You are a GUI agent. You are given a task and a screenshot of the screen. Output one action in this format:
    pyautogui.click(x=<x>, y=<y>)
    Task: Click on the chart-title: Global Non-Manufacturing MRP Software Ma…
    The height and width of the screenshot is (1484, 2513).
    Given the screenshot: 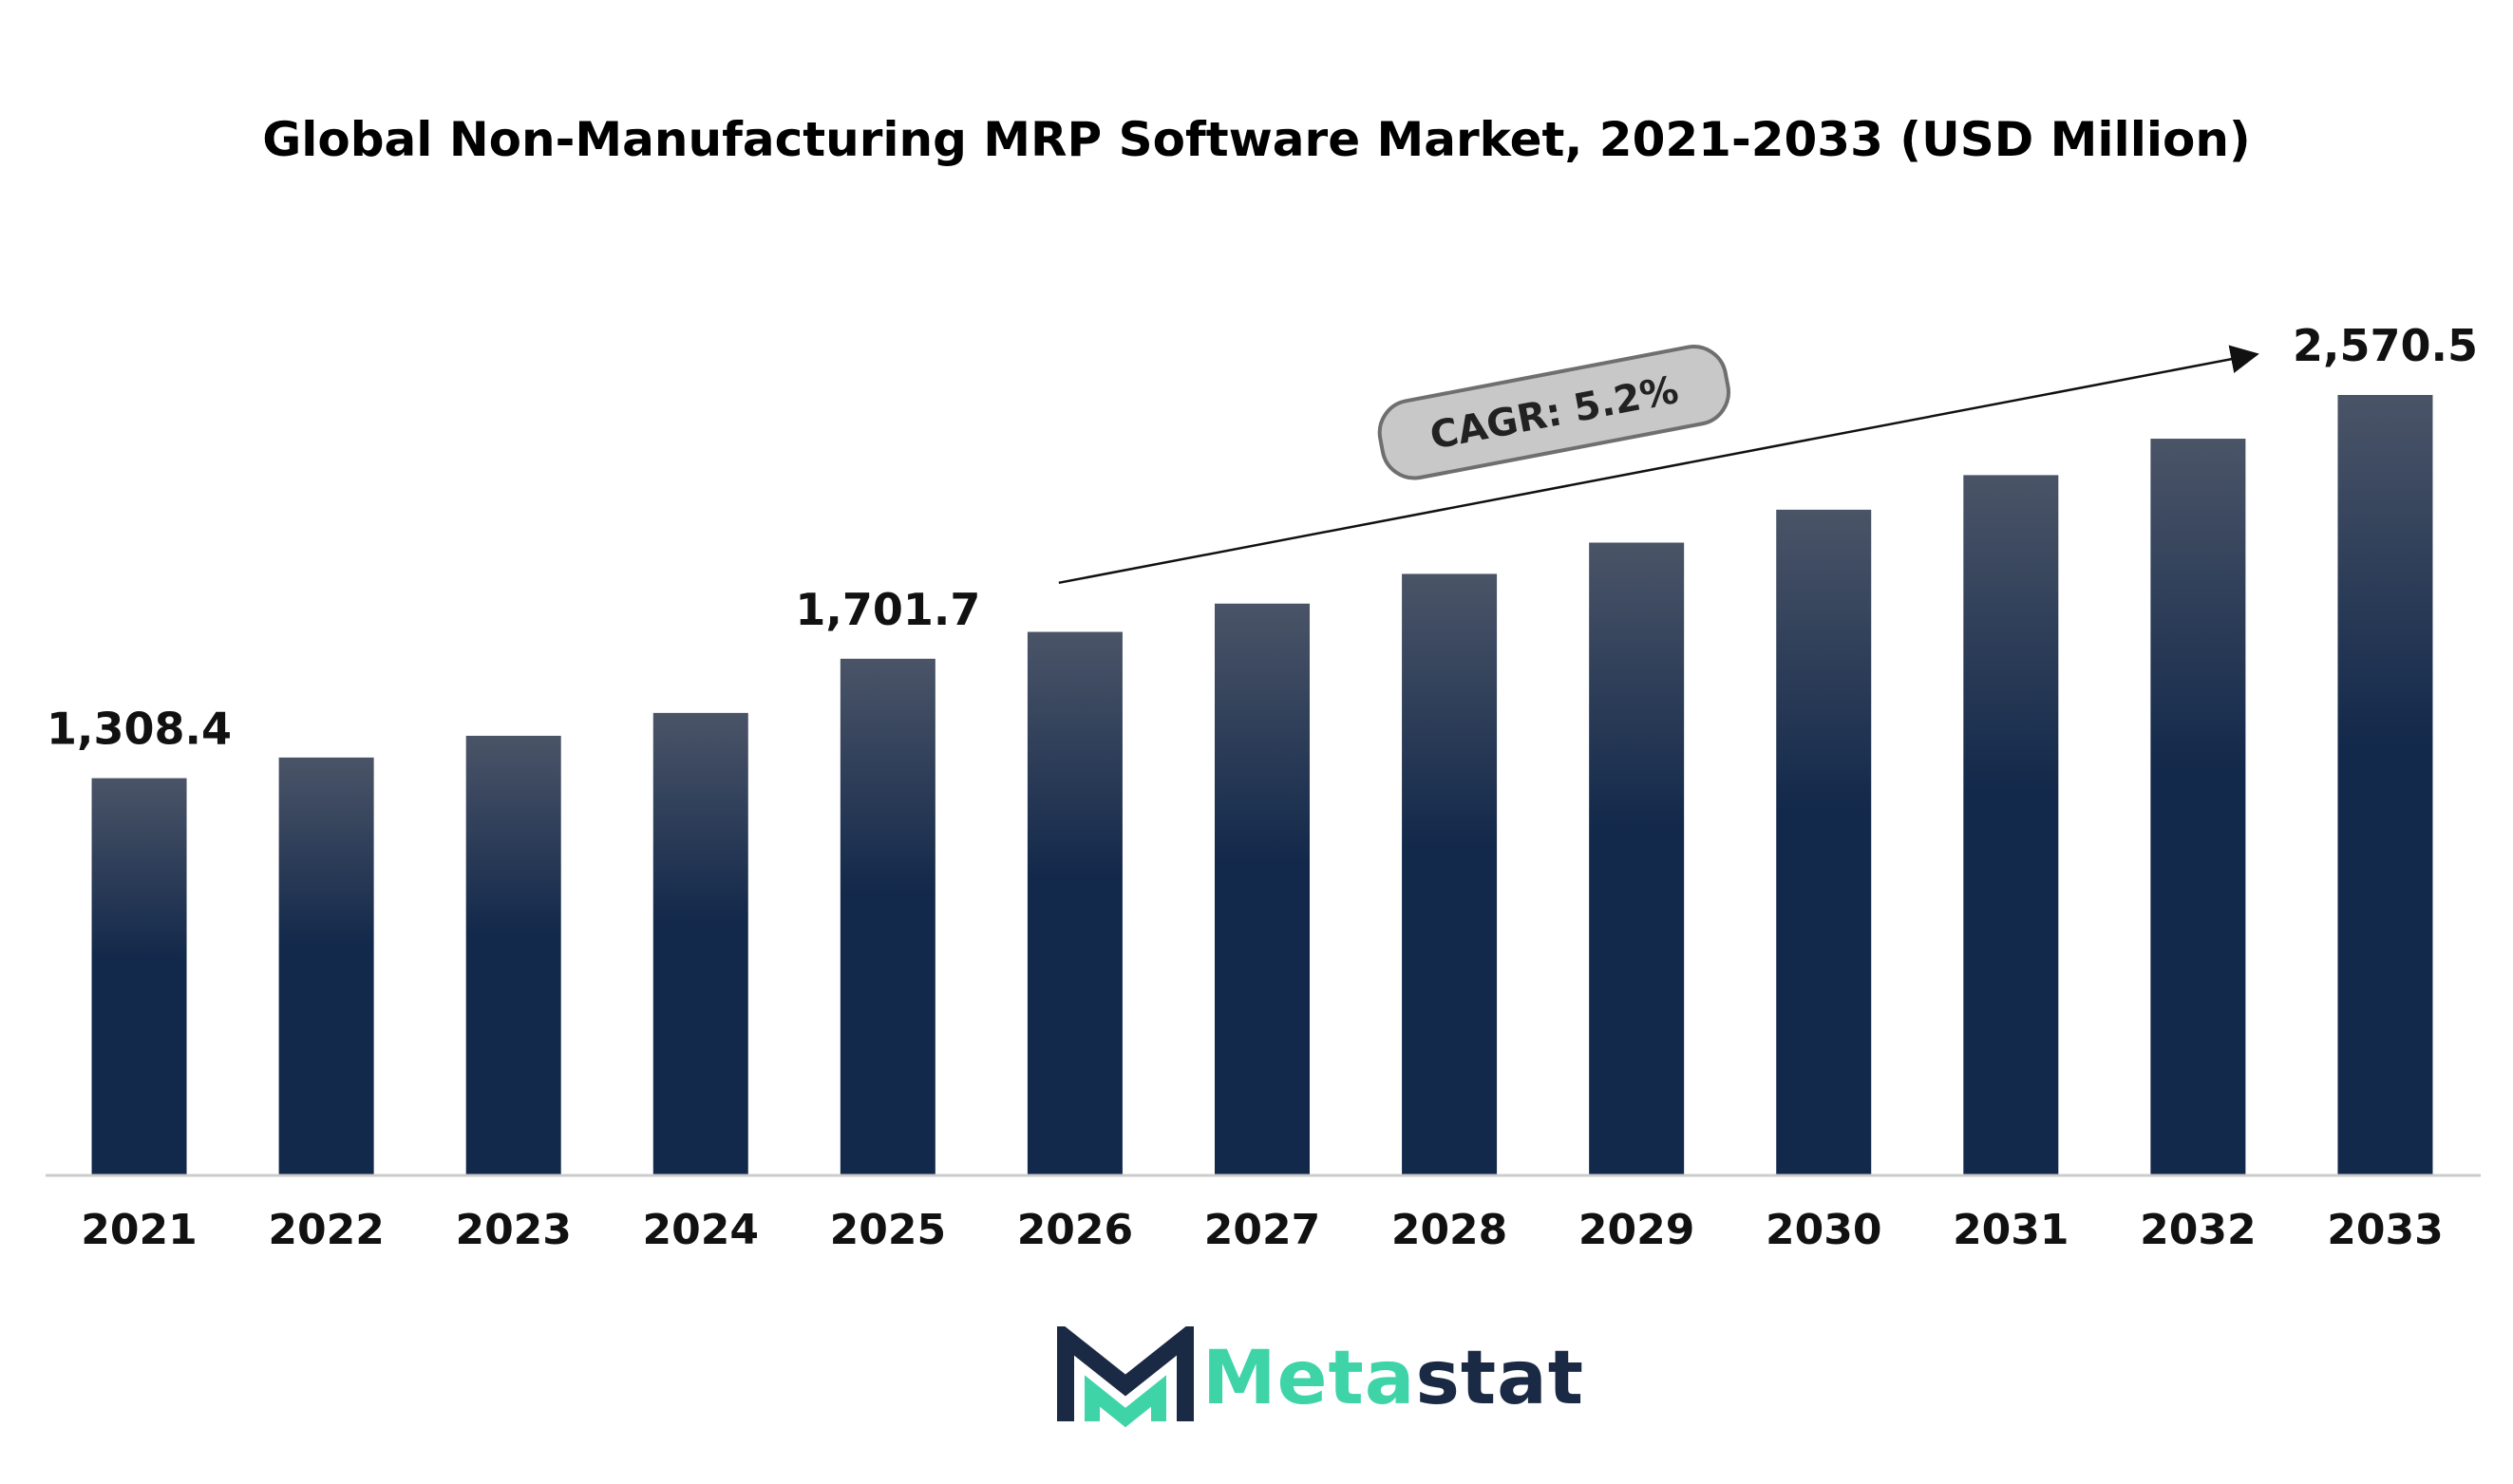 What is the action you would take?
    pyautogui.click(x=1256, y=139)
    